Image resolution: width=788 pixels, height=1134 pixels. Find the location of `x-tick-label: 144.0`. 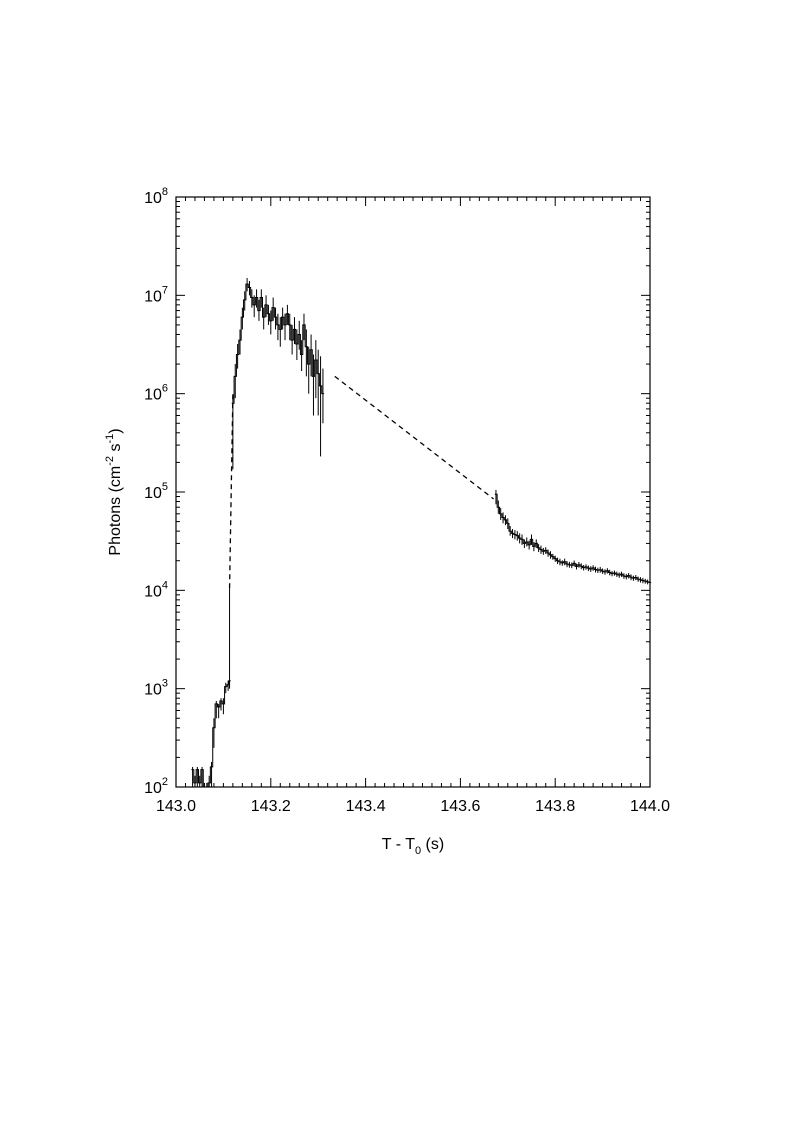

x-tick-label: 144.0 is located at coordinates (650, 806).